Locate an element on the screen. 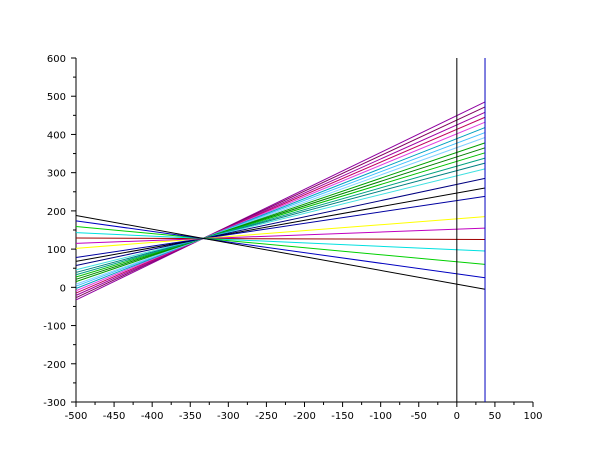  x-tick-label: -350 is located at coordinates (190, 416).